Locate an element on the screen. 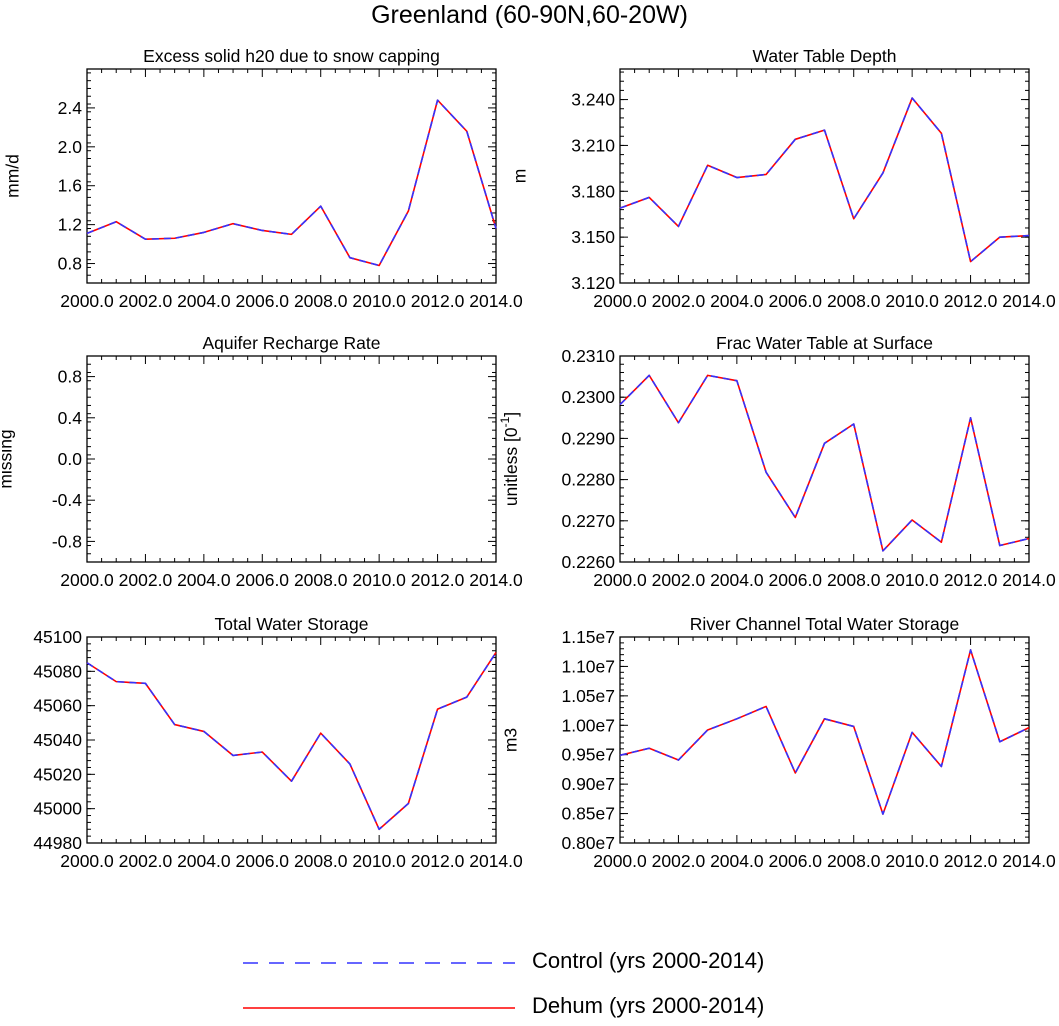 Image resolution: width=1059 pixels, height=1026 pixels. y-tick-label: 0.80e7 is located at coordinates (588, 843).